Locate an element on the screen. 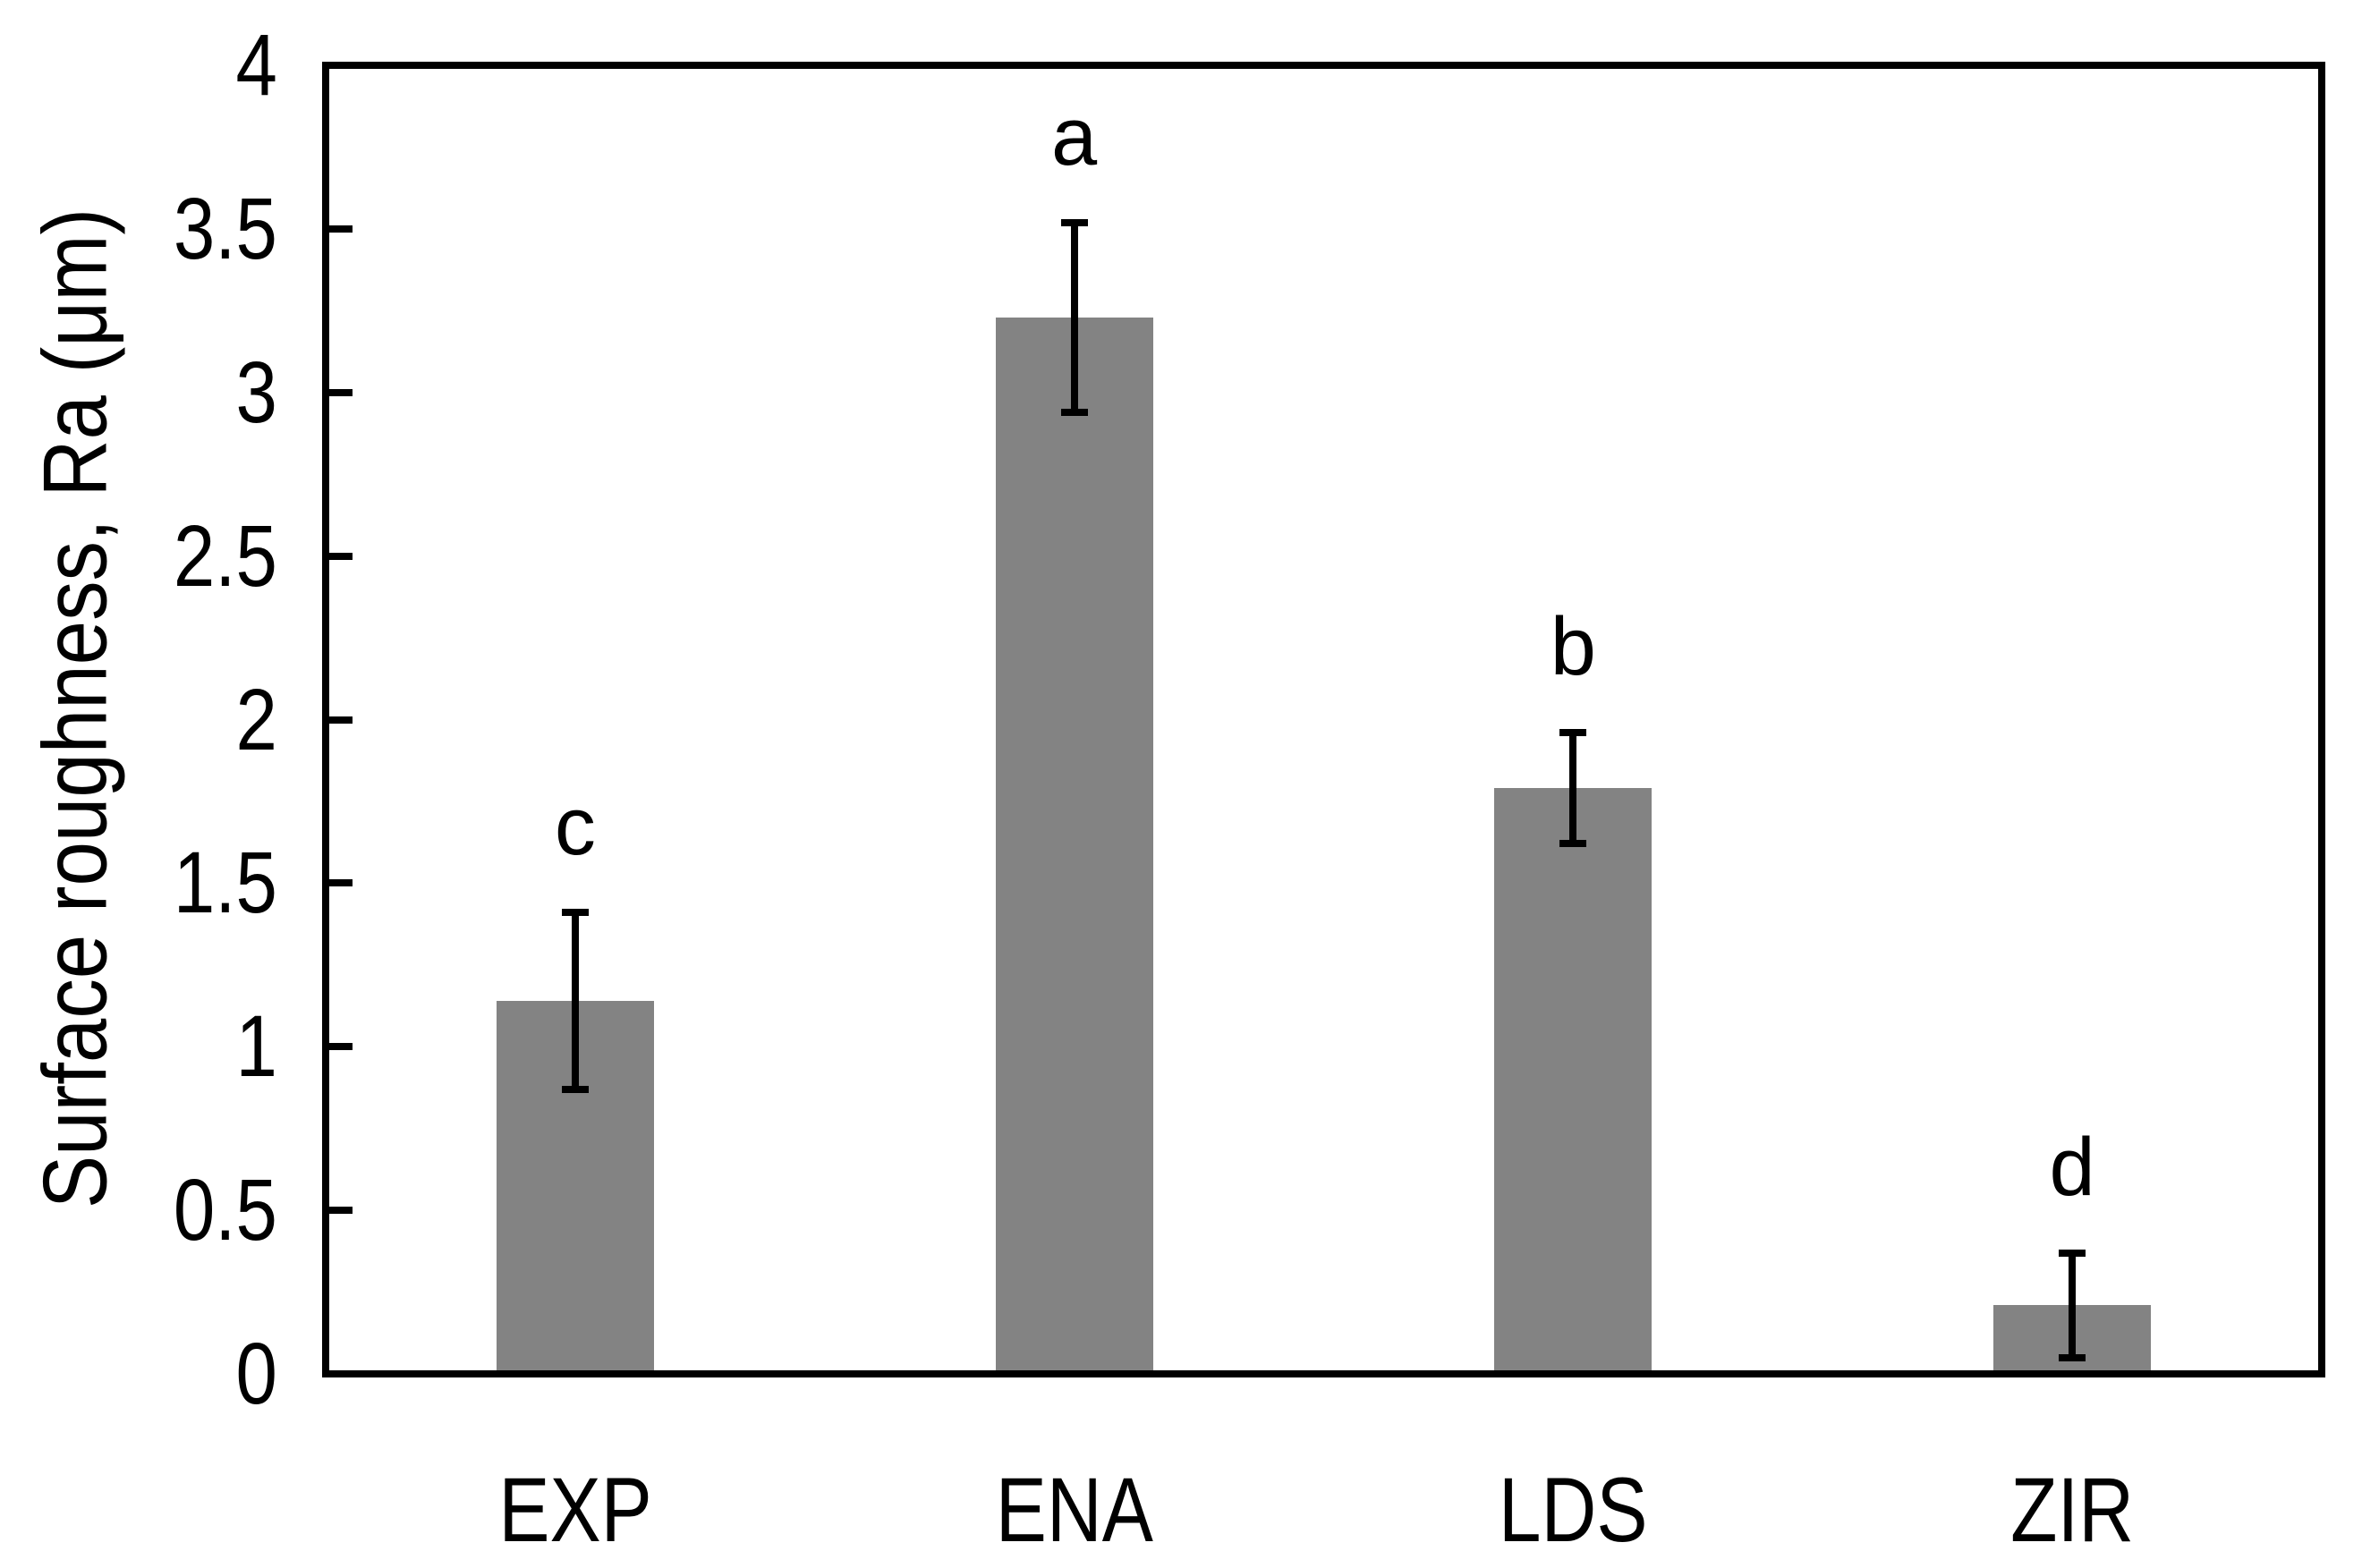  y-tick-label-text: 1 is located at coordinates (256, 1046).